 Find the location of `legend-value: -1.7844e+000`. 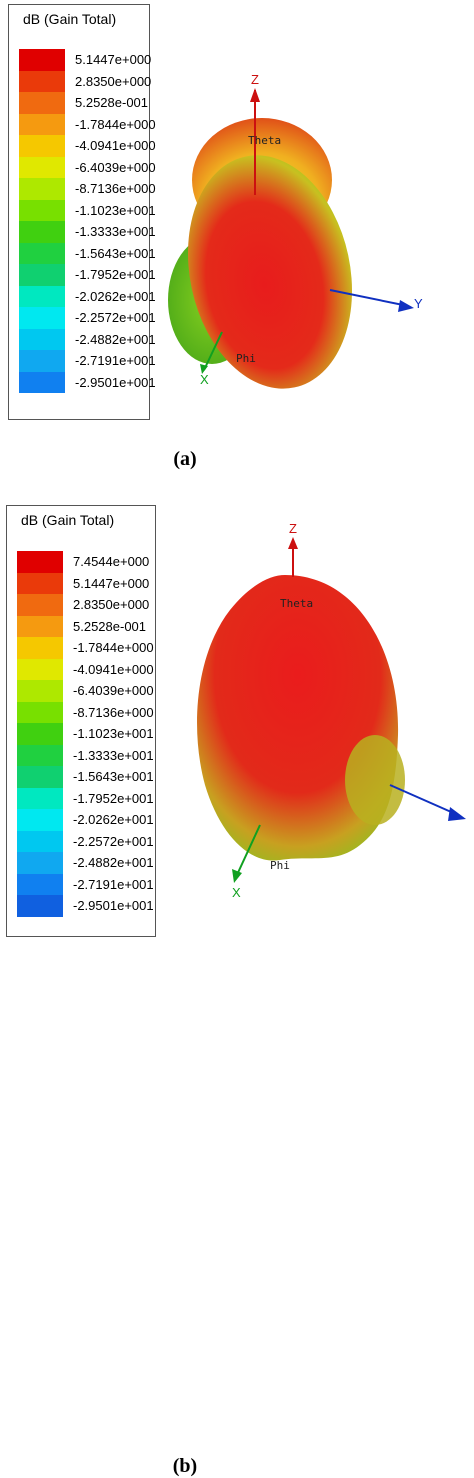

legend-value: -1.7844e+000 is located at coordinates (113, 647).